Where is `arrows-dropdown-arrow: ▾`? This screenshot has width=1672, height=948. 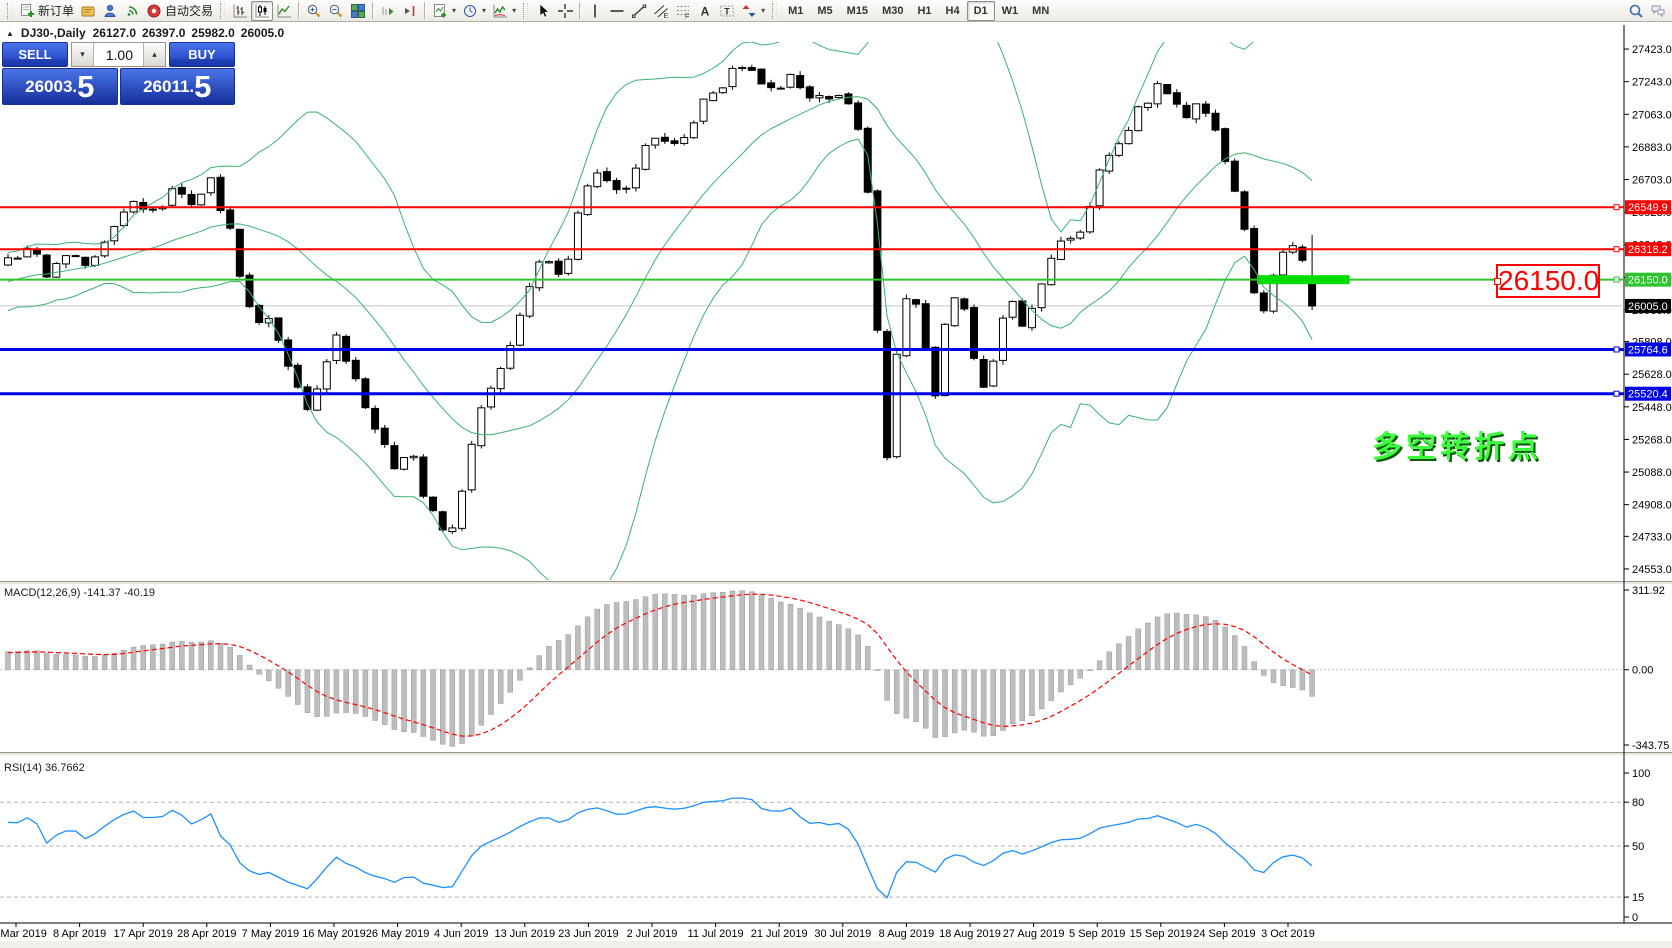 arrows-dropdown-arrow: ▾ is located at coordinates (763, 10).